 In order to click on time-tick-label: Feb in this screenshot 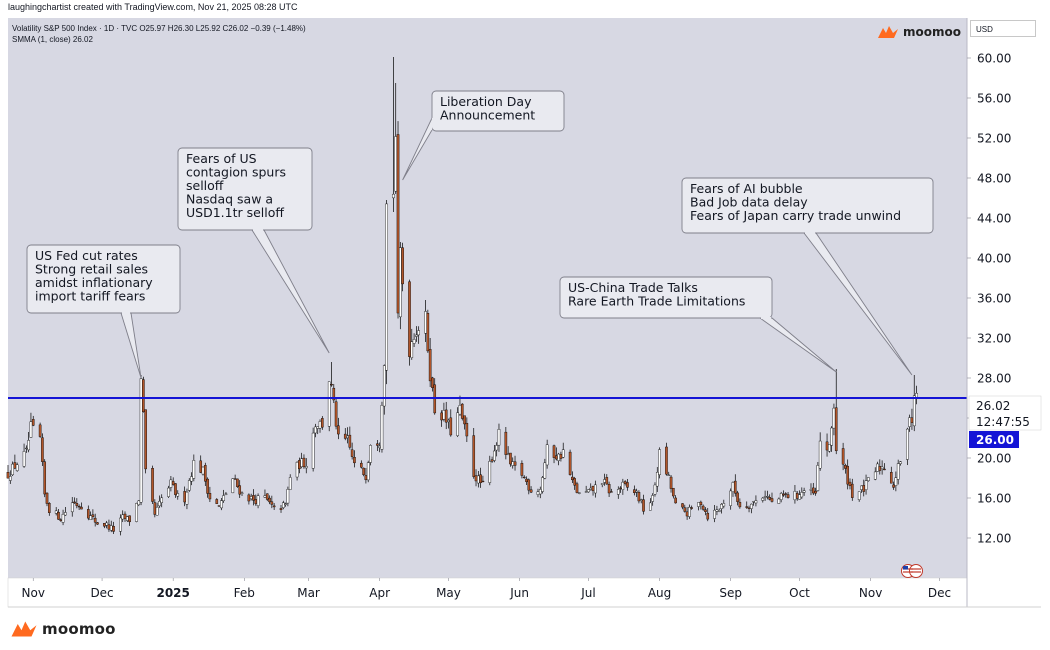, I will do `click(244, 593)`.